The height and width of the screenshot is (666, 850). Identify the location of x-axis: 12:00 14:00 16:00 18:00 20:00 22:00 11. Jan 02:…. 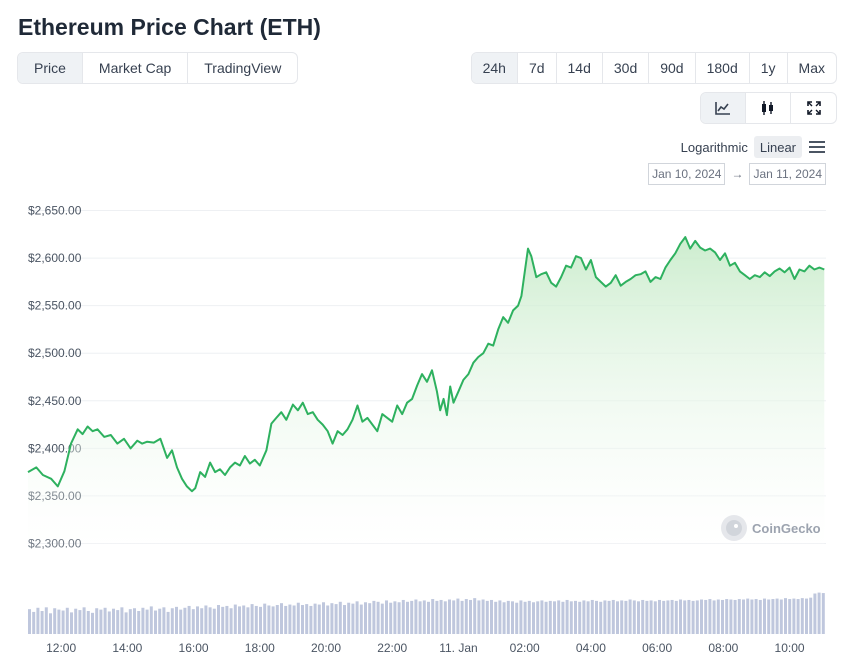
(425, 648).